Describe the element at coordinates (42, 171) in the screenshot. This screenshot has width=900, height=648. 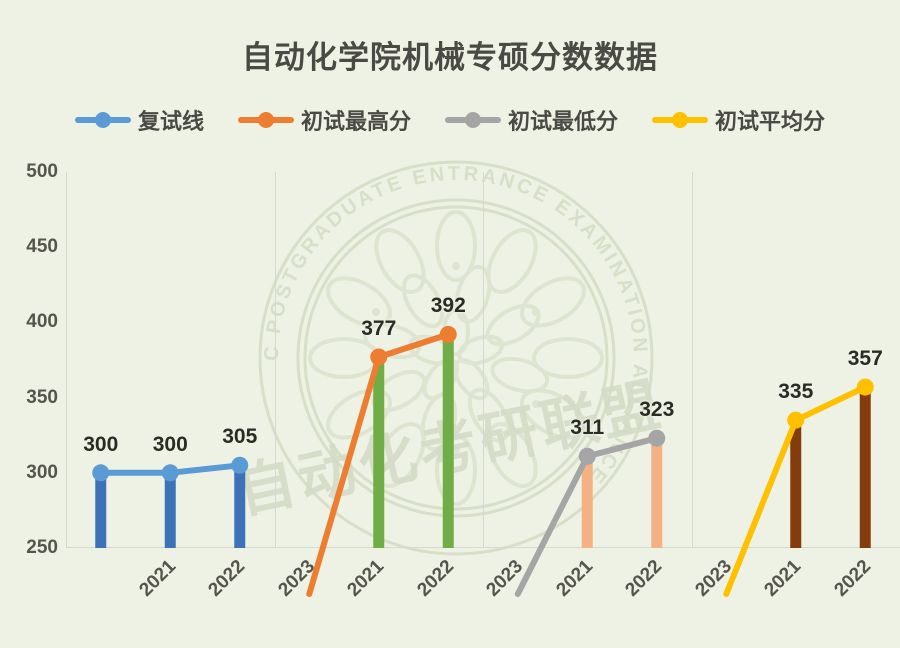
I see `y-tick-label: 500` at that location.